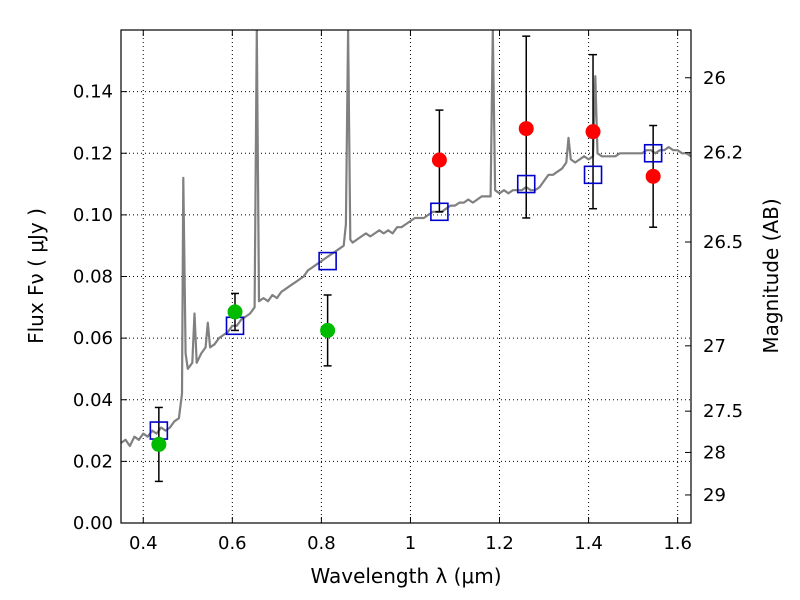 The height and width of the screenshot is (600, 800). Describe the element at coordinates (232, 543) in the screenshot. I see `x-tick-label: 0.6` at that location.